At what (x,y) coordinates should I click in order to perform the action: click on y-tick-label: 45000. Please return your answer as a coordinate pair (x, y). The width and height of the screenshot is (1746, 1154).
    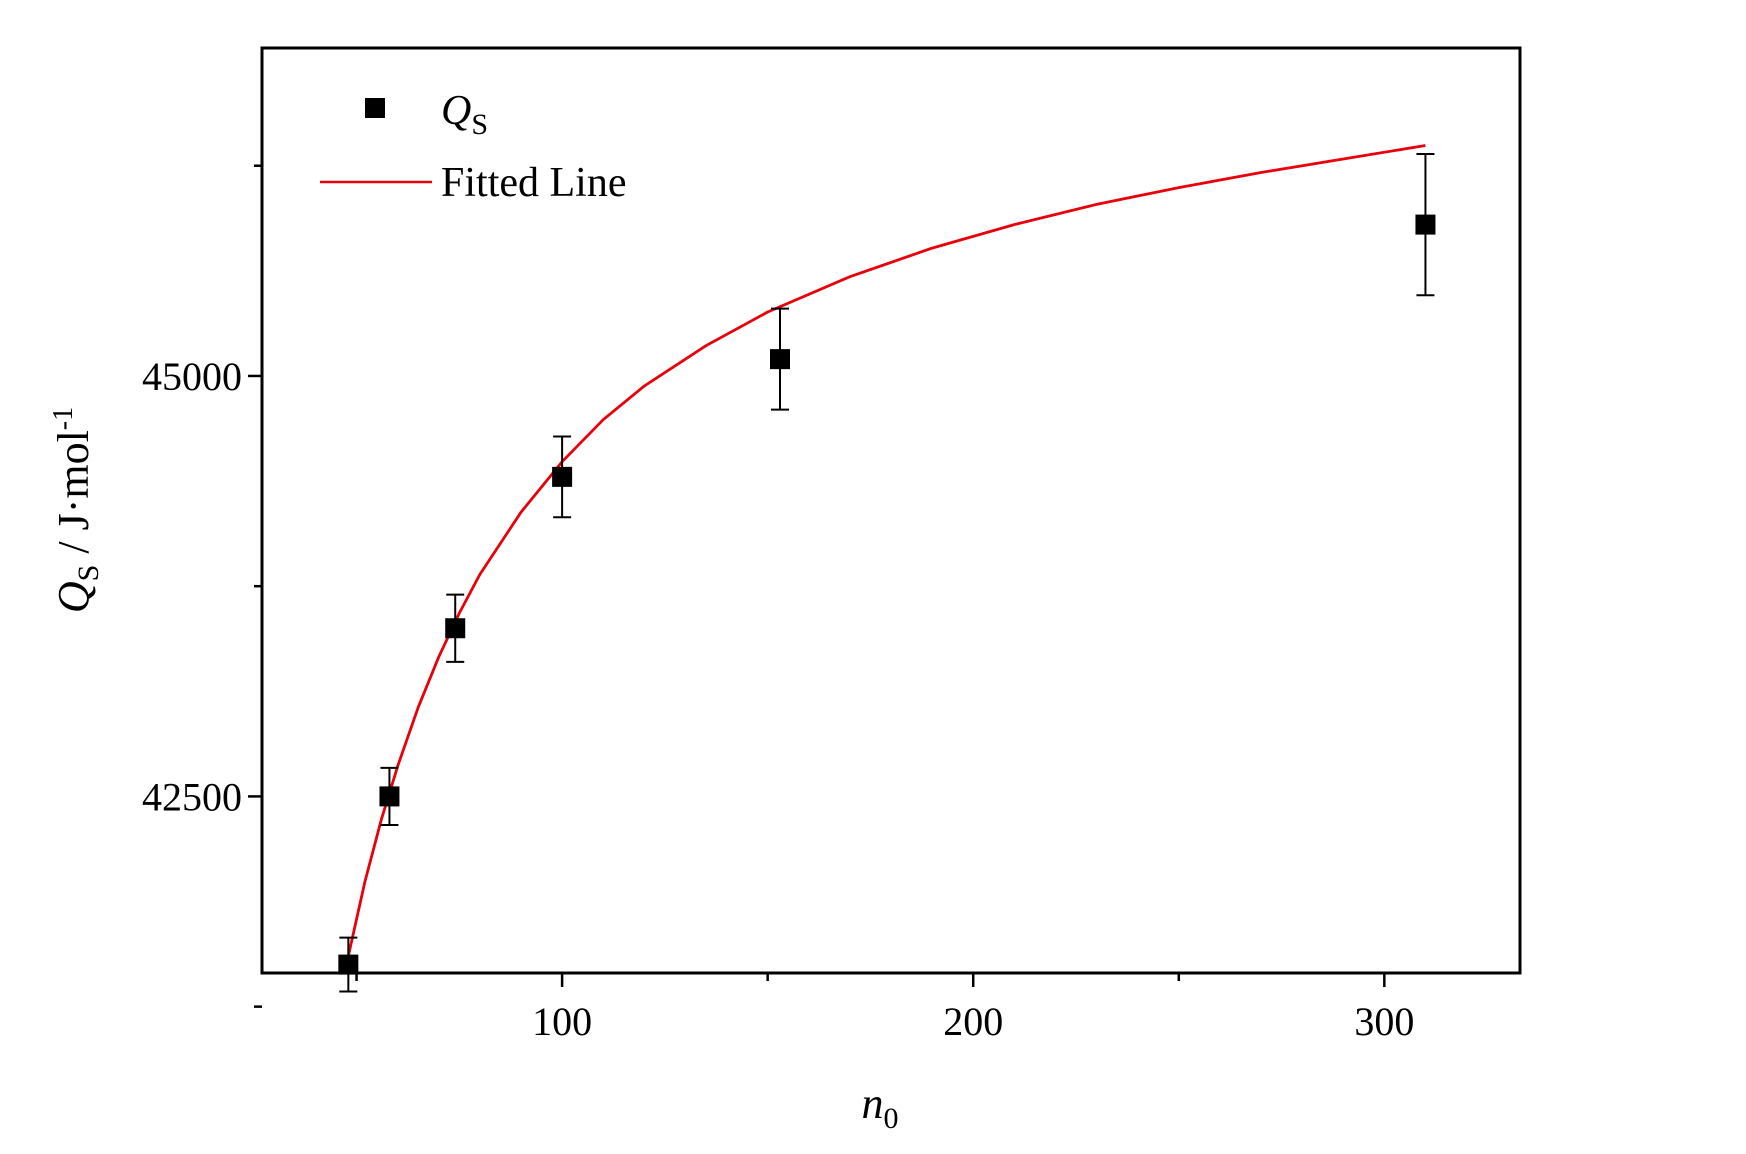
    Looking at the image, I should click on (192, 376).